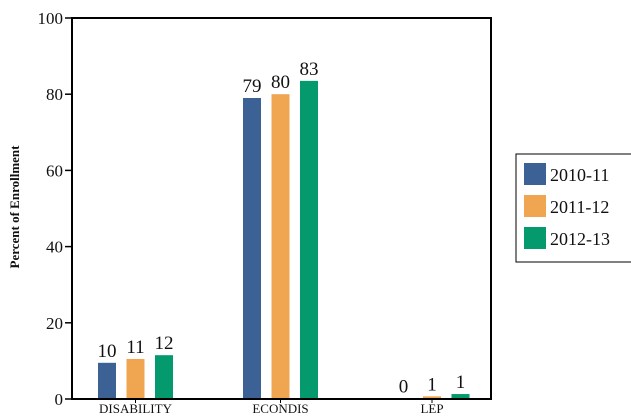  What do you see at coordinates (135, 347) in the screenshot?
I see `data-label: 11` at bounding box center [135, 347].